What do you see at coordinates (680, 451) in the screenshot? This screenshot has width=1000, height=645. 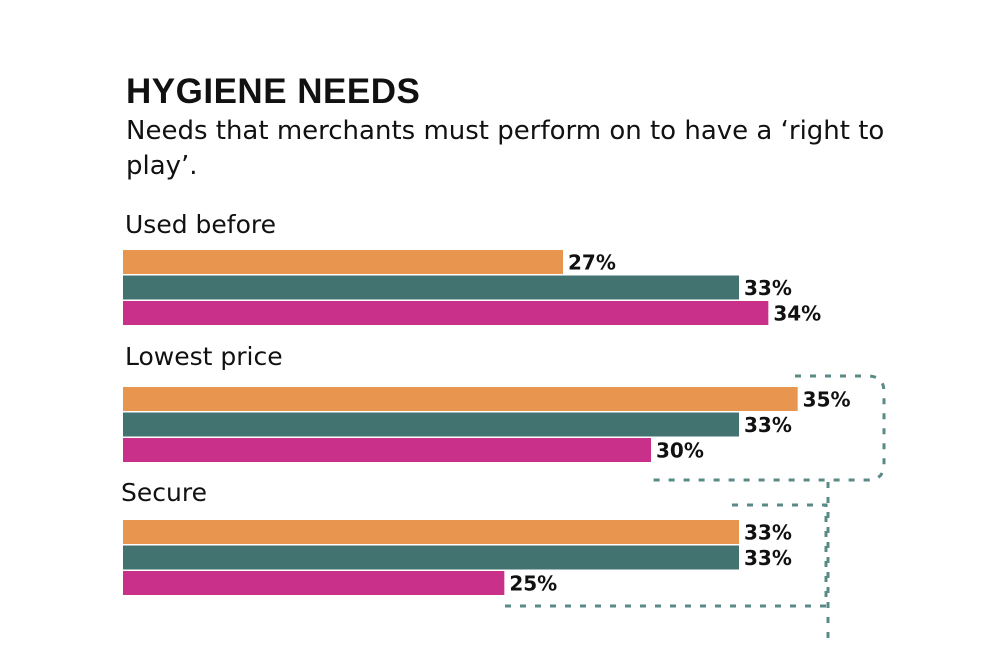 I see `value-label: 30%` at bounding box center [680, 451].